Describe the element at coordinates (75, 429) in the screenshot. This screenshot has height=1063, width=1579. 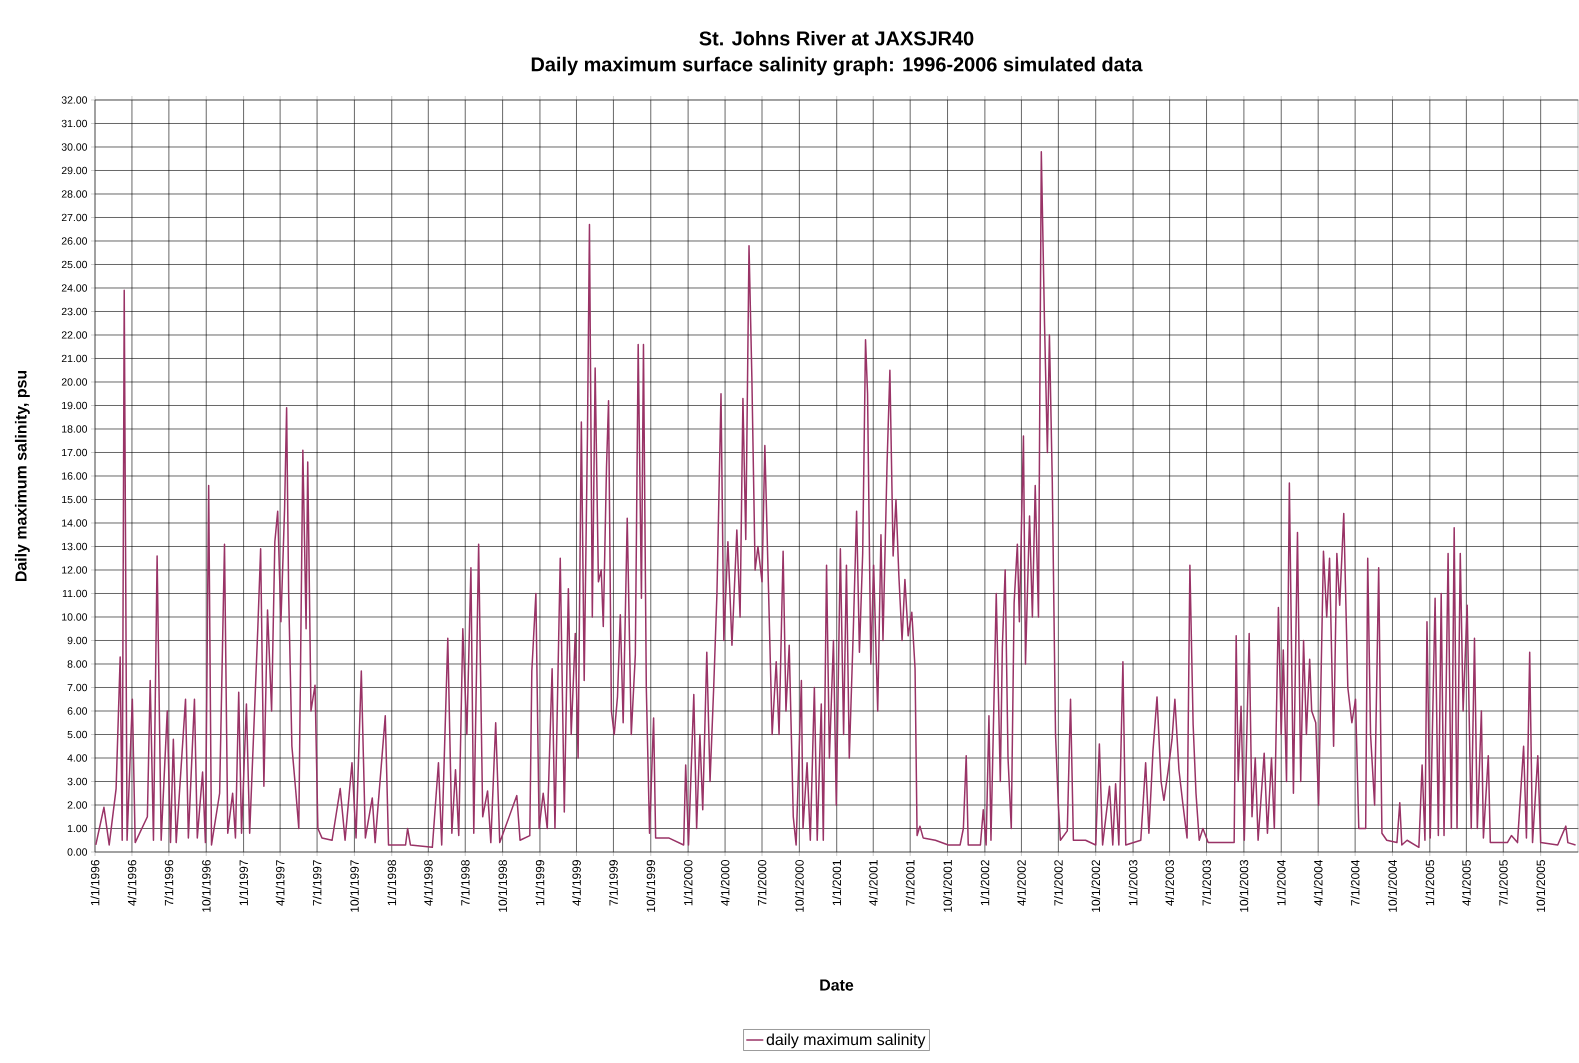
I see `y-tick-label: 18.00` at that location.